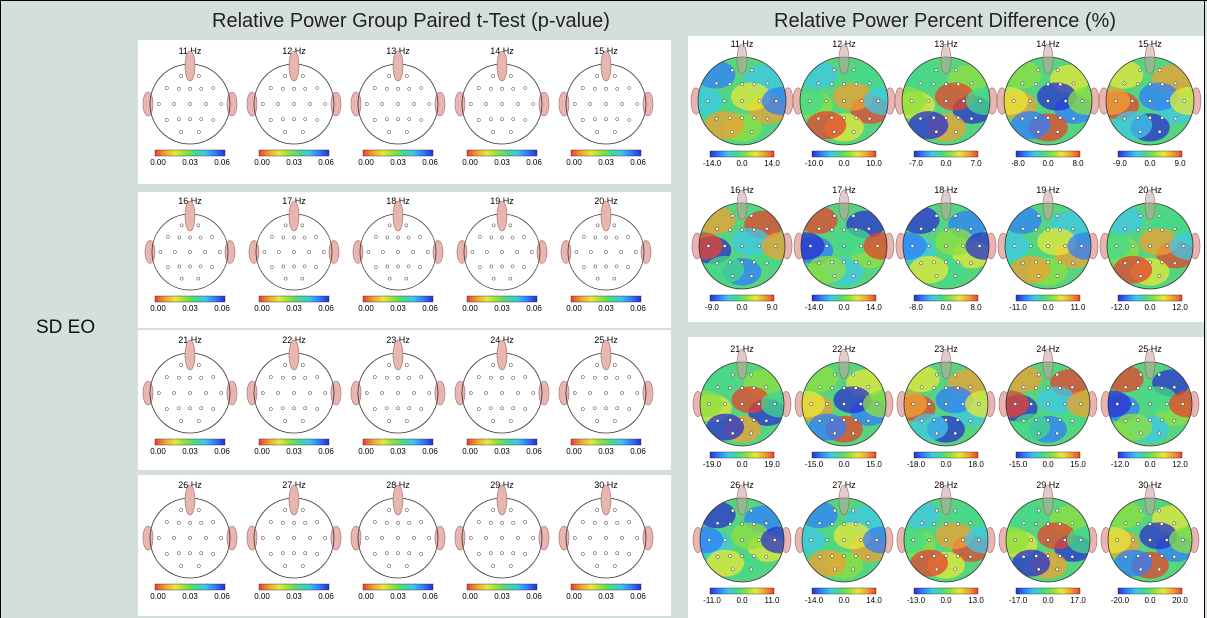 This screenshot has height=618, width=1207. Describe the element at coordinates (1078, 600) in the screenshot. I see `scale-tick-label: 17.0` at that location.